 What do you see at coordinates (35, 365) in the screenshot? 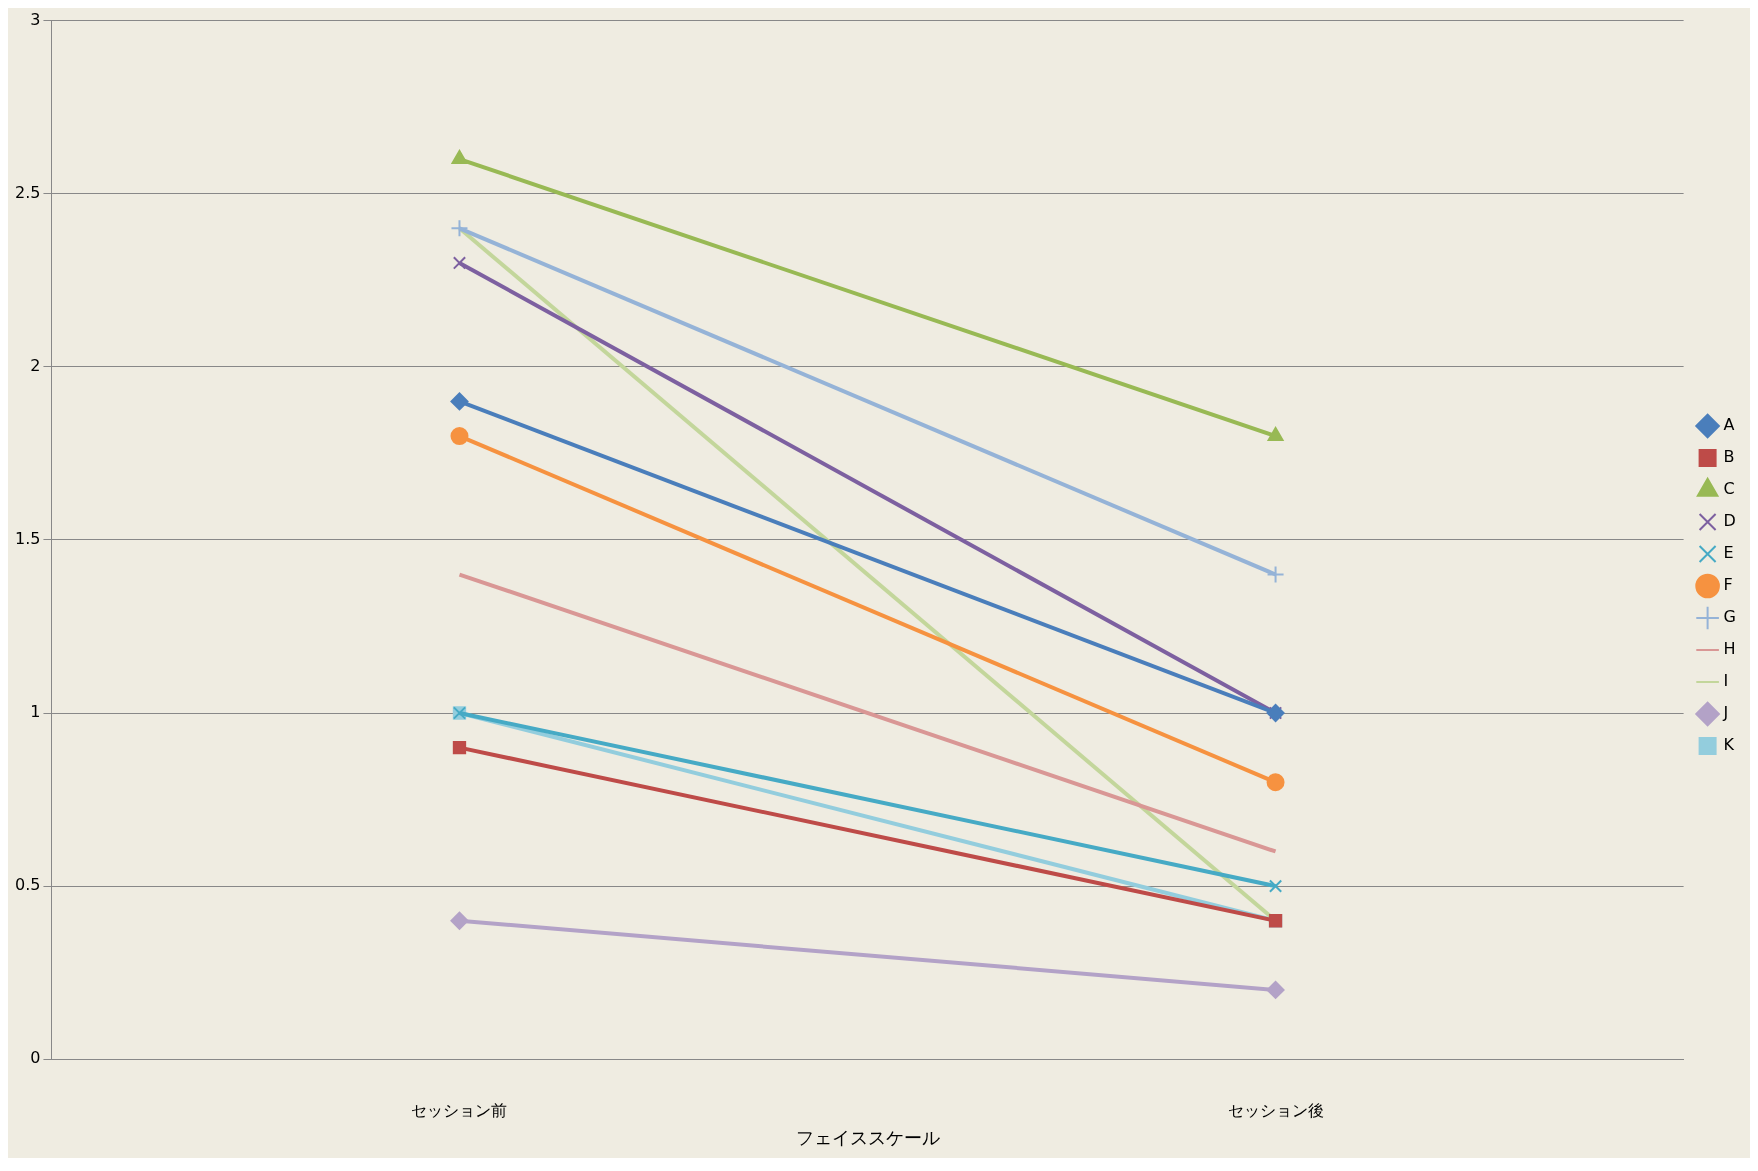
I see `y-tick-label: 2` at bounding box center [35, 365].